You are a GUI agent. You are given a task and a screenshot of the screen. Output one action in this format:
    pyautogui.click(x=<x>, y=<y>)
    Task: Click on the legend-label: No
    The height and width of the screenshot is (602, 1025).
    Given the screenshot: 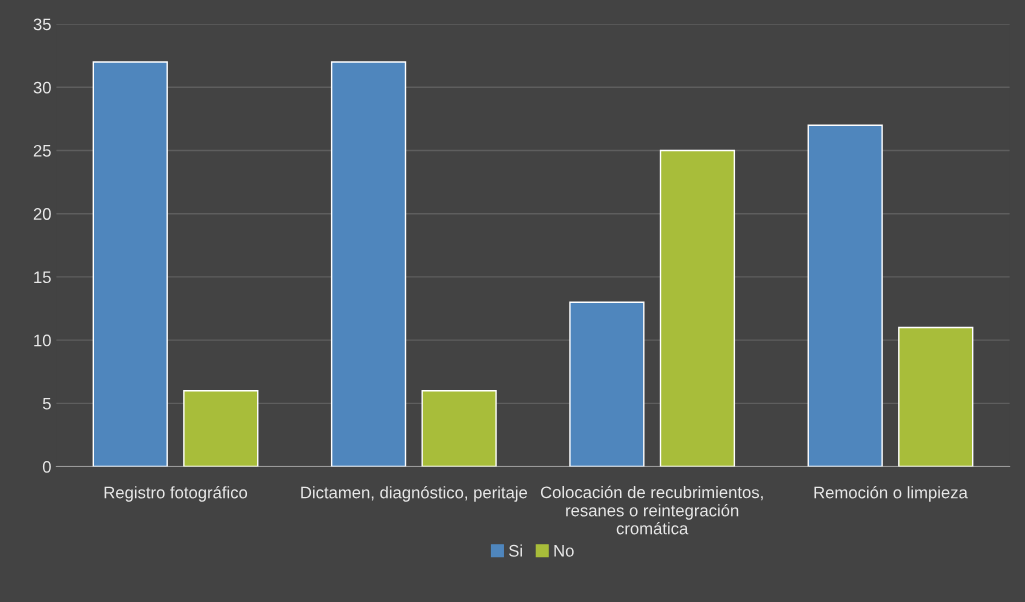 What is the action you would take?
    pyautogui.click(x=564, y=551)
    